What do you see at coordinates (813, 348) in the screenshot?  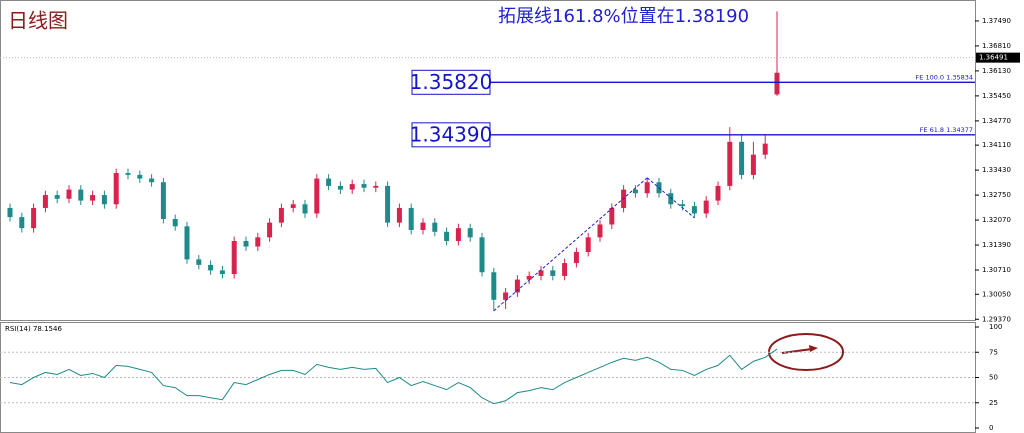 I see `arrow-head` at bounding box center [813, 348].